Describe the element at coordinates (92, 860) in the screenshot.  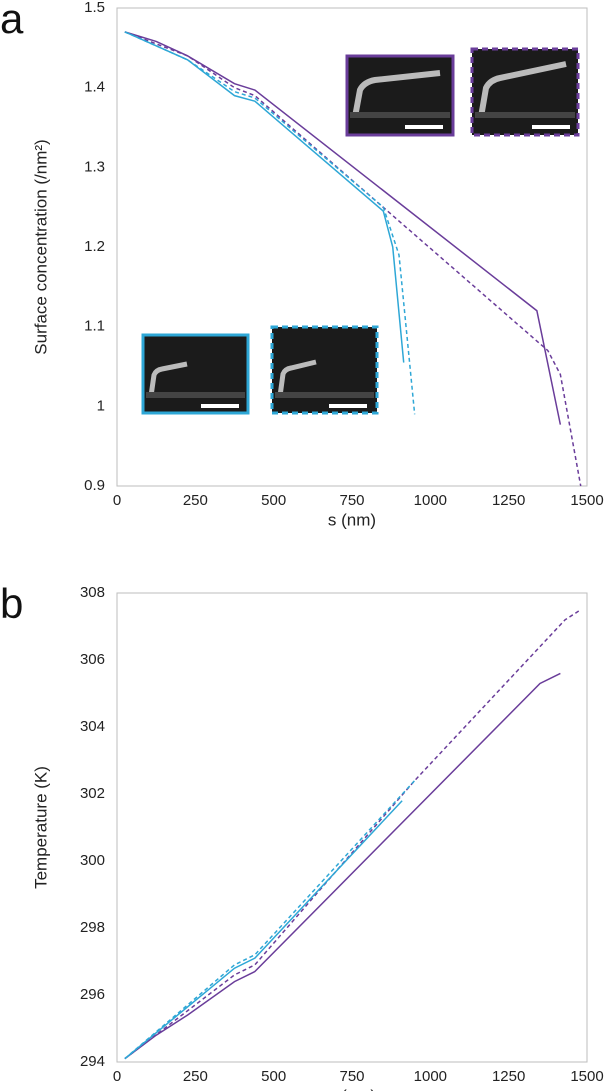
I see `y-tick-label: 300` at that location.